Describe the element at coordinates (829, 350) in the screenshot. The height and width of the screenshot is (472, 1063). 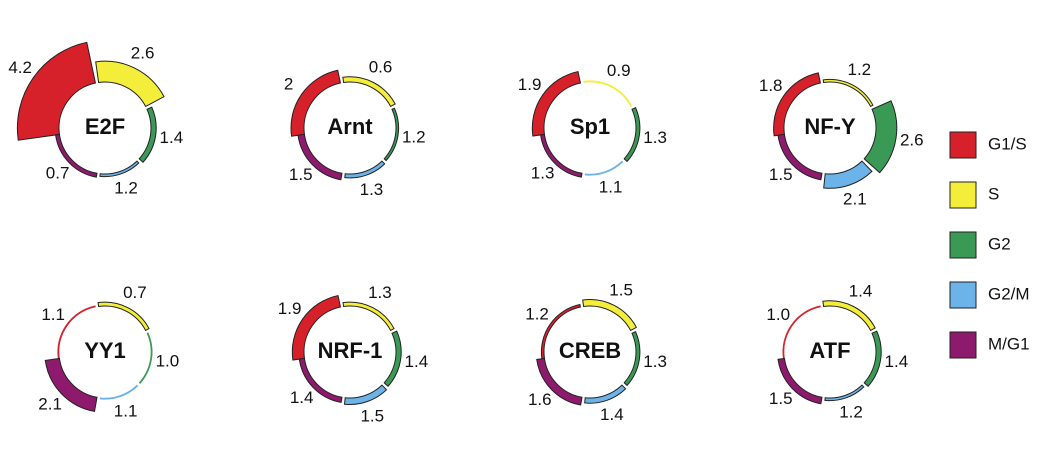
I see `chart-title: ATF` at that location.